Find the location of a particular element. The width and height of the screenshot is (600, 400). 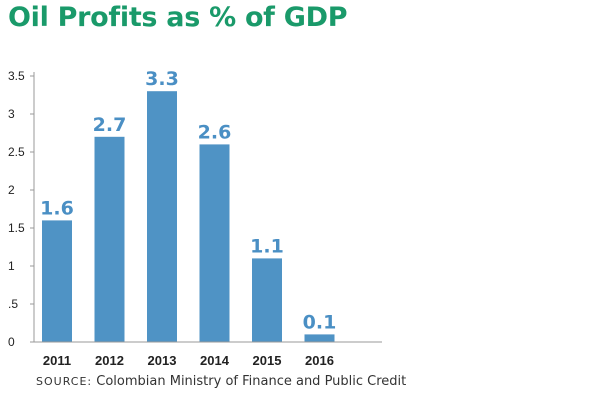

y-tick-label: 2.5 is located at coordinates (16, 152).